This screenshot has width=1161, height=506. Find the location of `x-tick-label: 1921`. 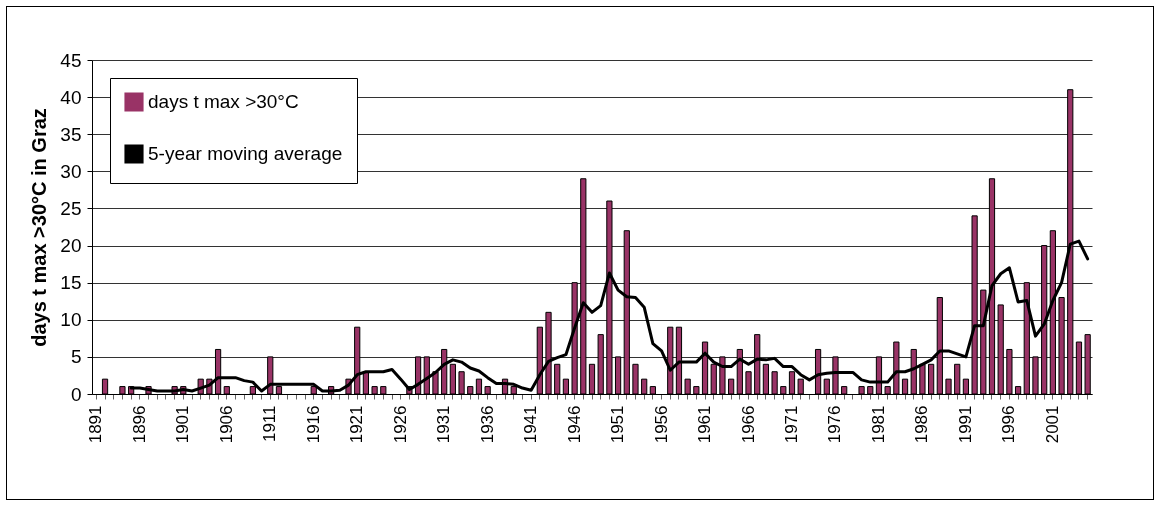

x-tick-label: 1921 is located at coordinates (357, 424).